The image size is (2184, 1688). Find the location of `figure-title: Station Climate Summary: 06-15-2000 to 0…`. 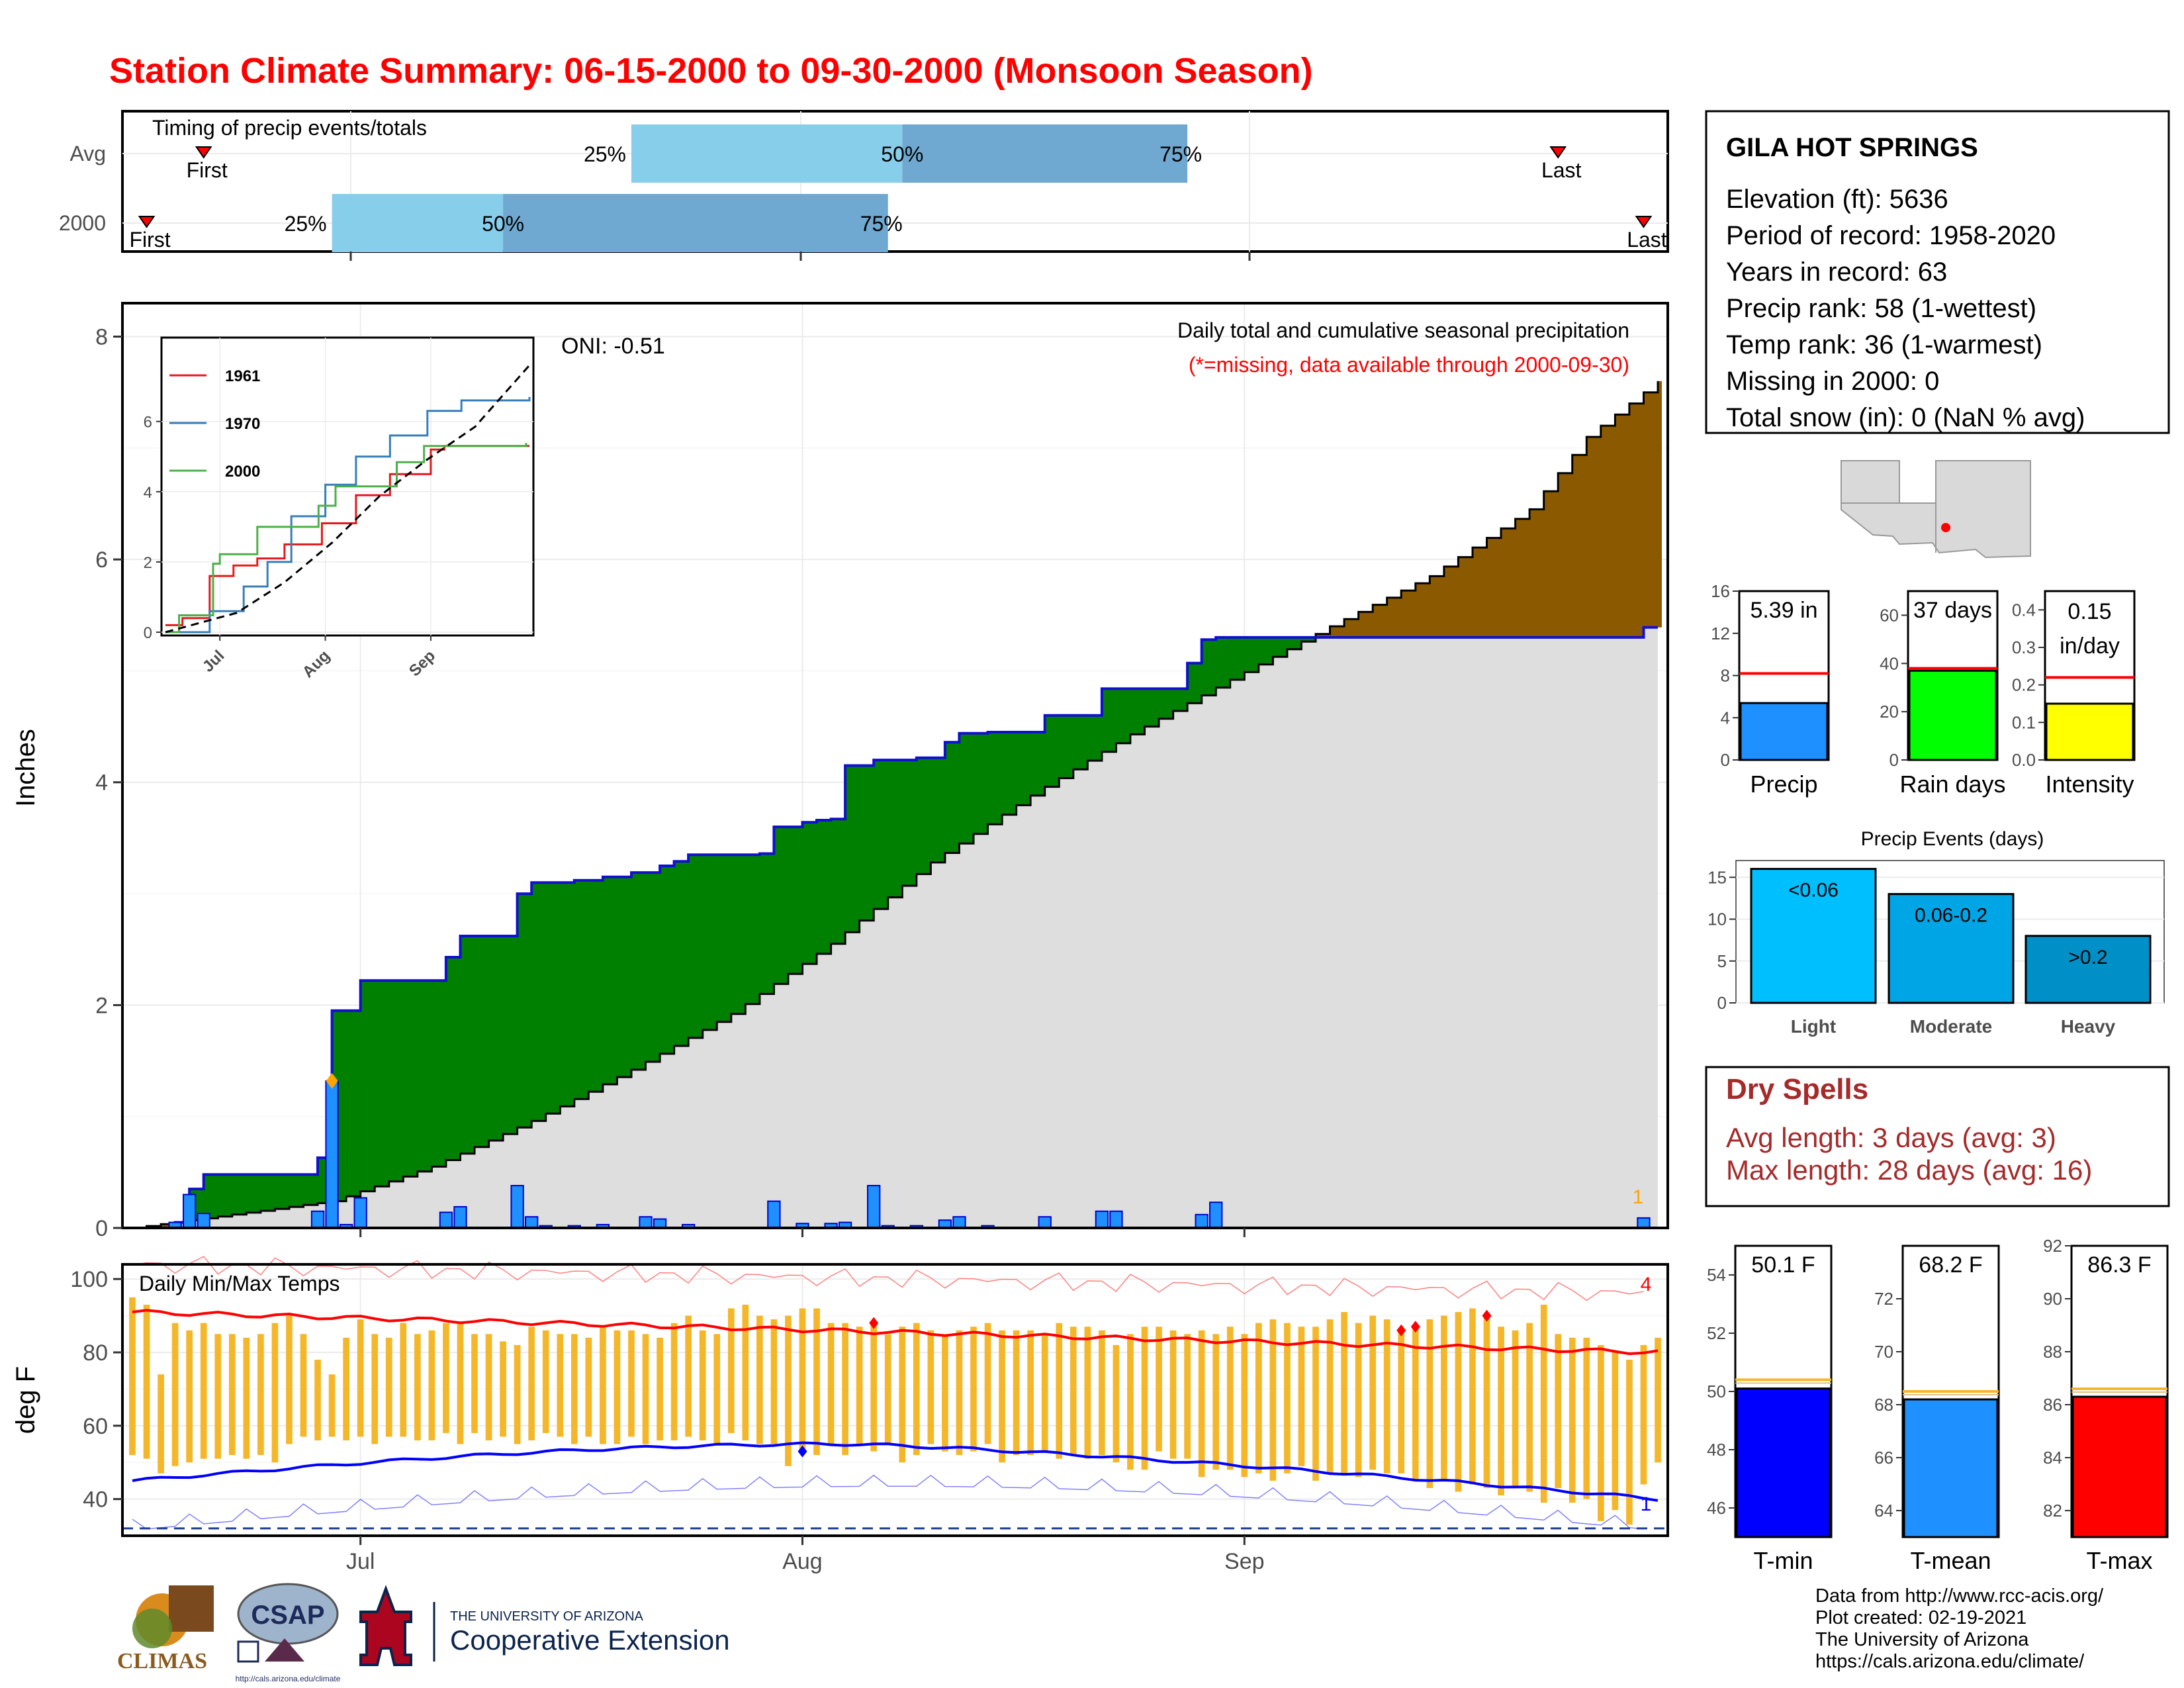

figure-title: Station Climate Summary: 06-15-2000 to 0… is located at coordinates (711, 71).